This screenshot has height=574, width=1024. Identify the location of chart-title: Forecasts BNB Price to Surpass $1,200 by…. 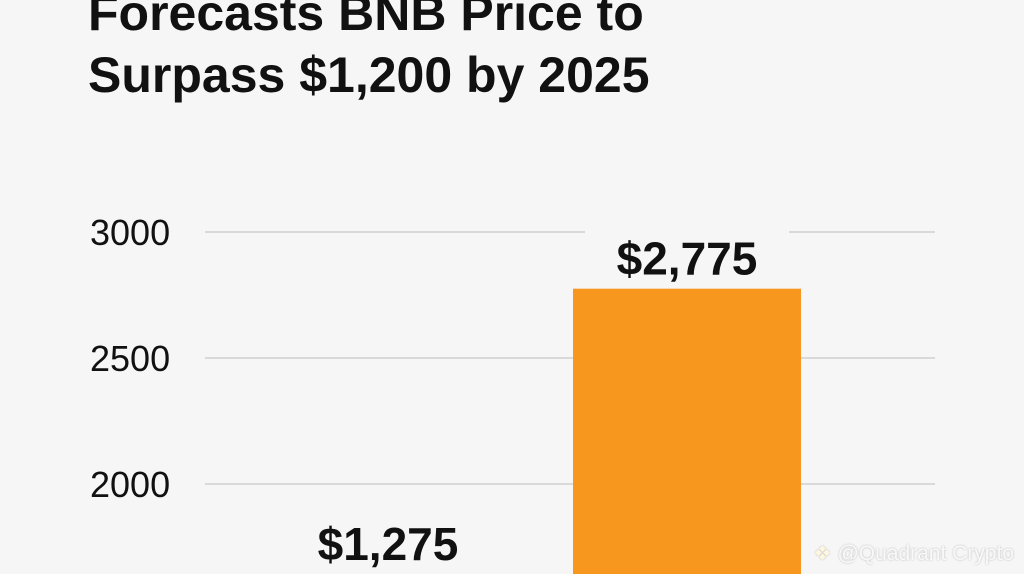
(369, 53).